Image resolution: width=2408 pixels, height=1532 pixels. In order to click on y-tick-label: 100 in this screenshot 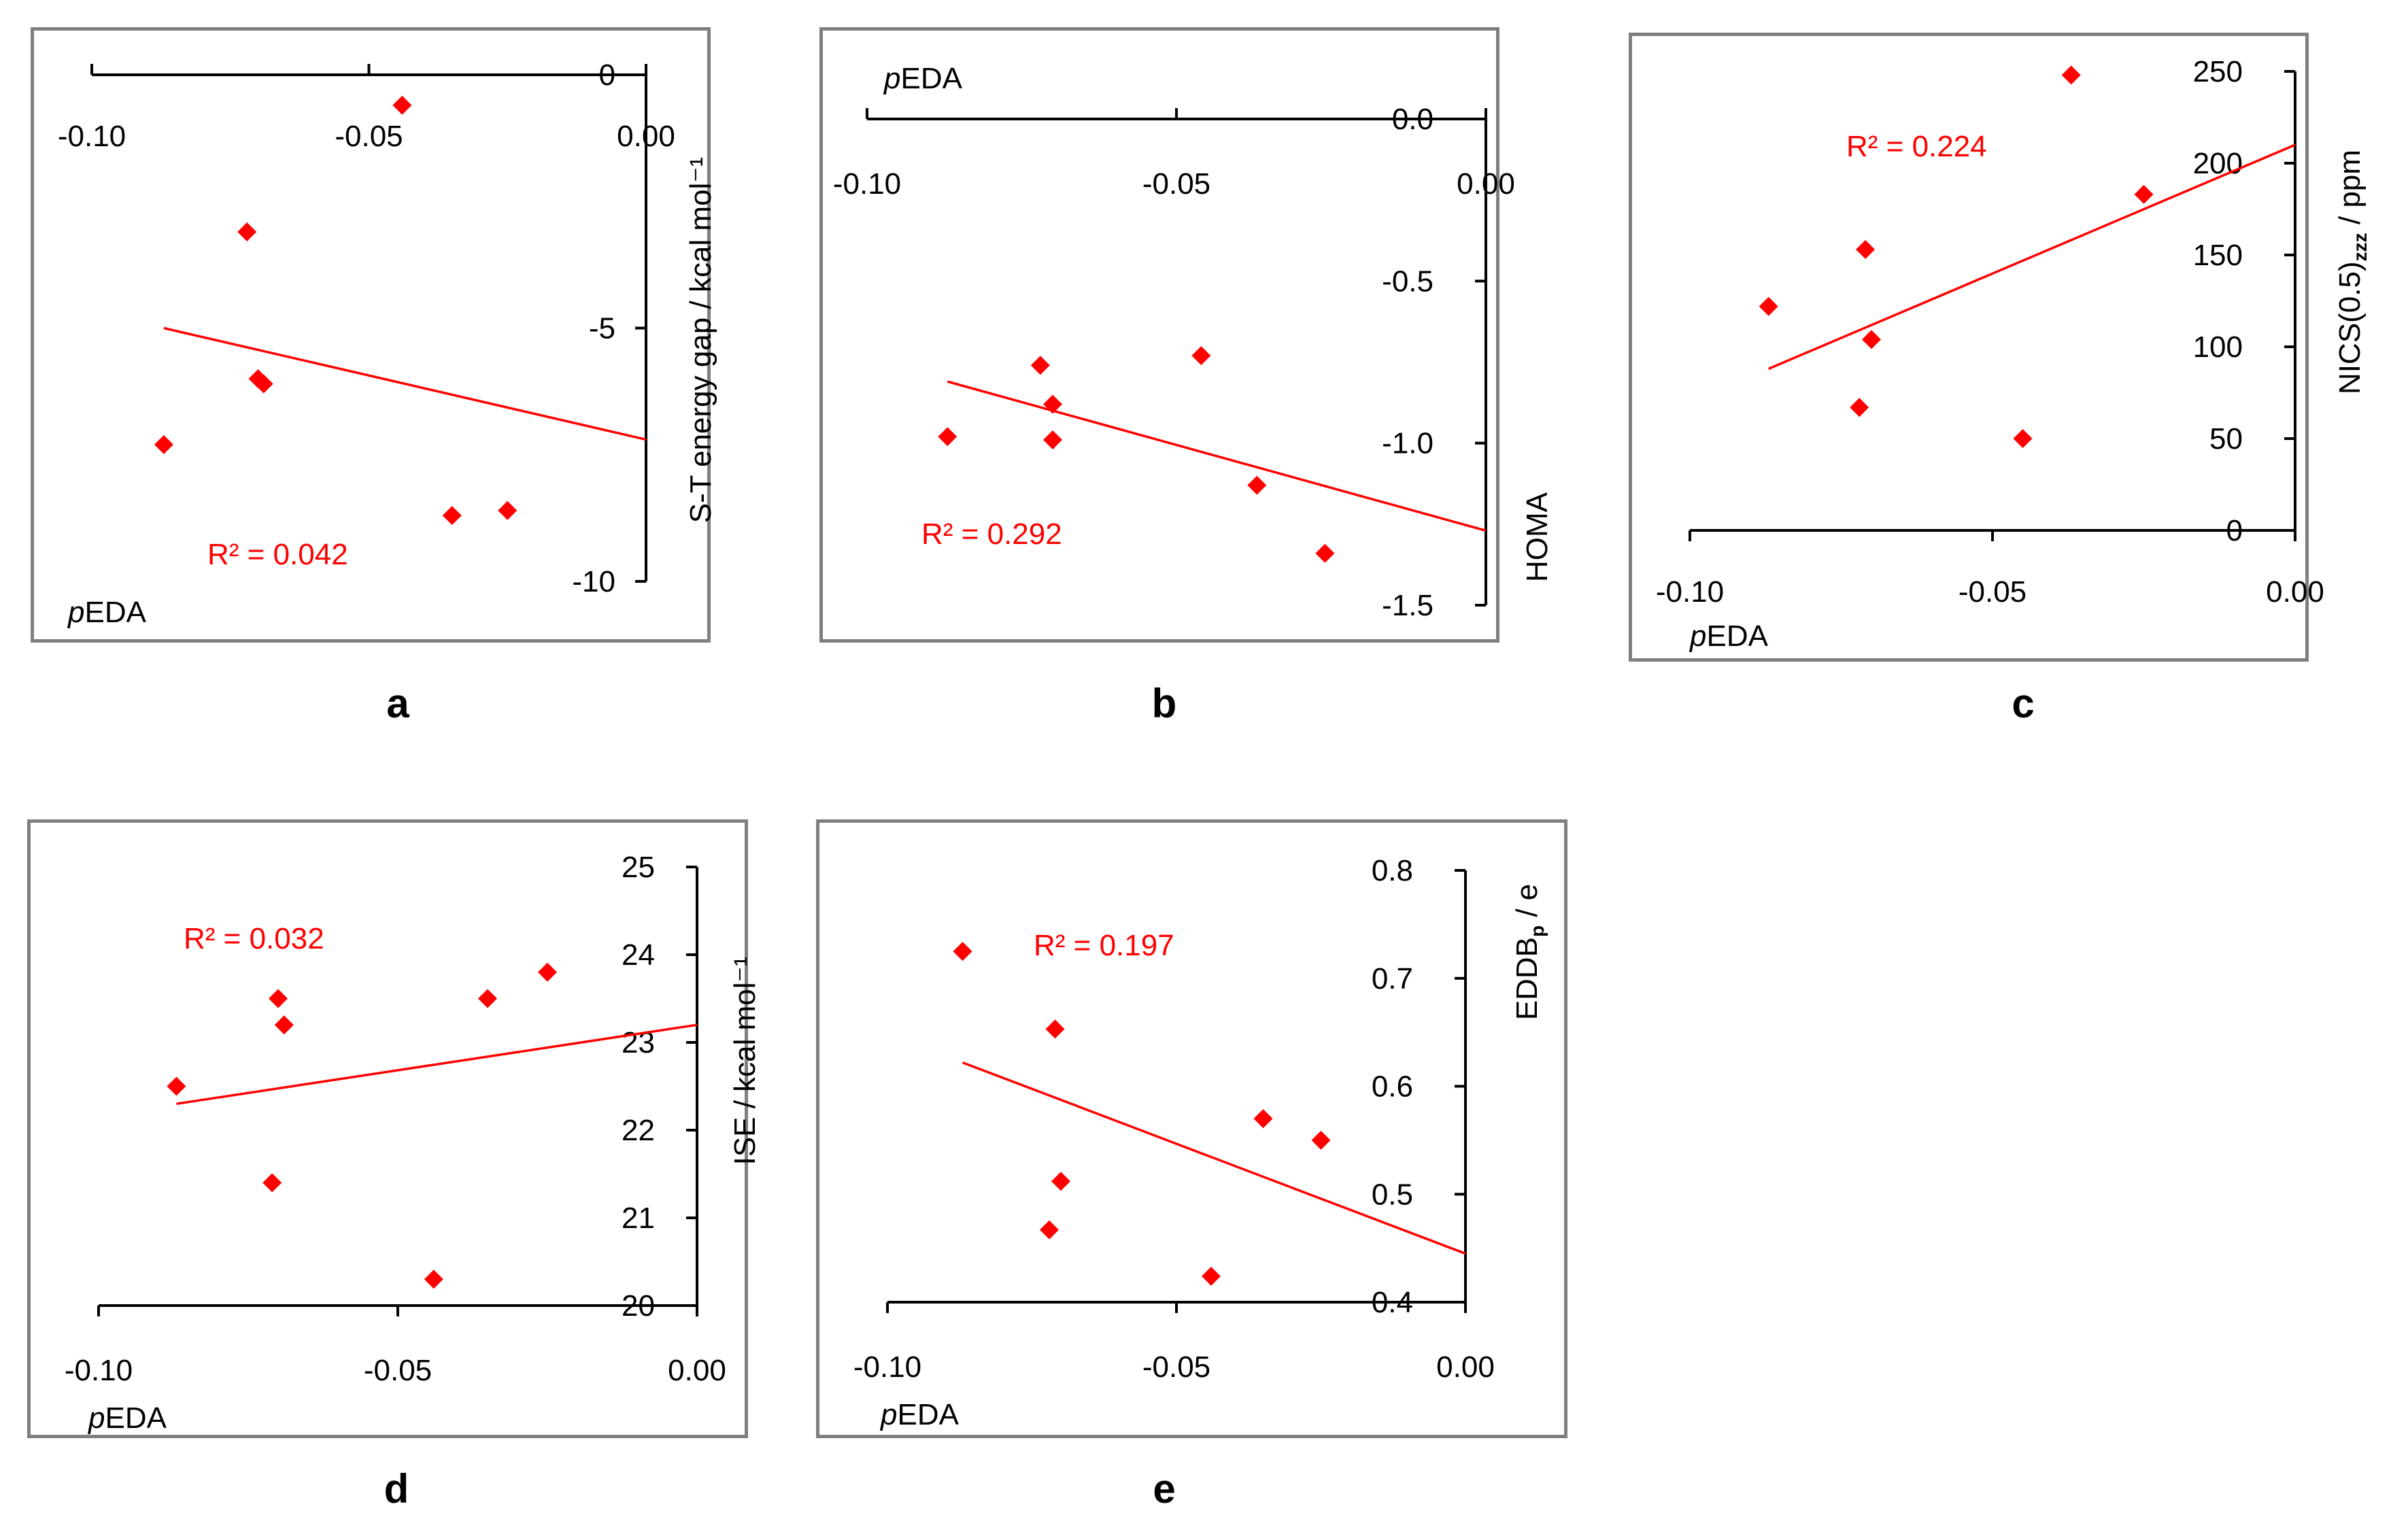, I will do `click(2218, 347)`.